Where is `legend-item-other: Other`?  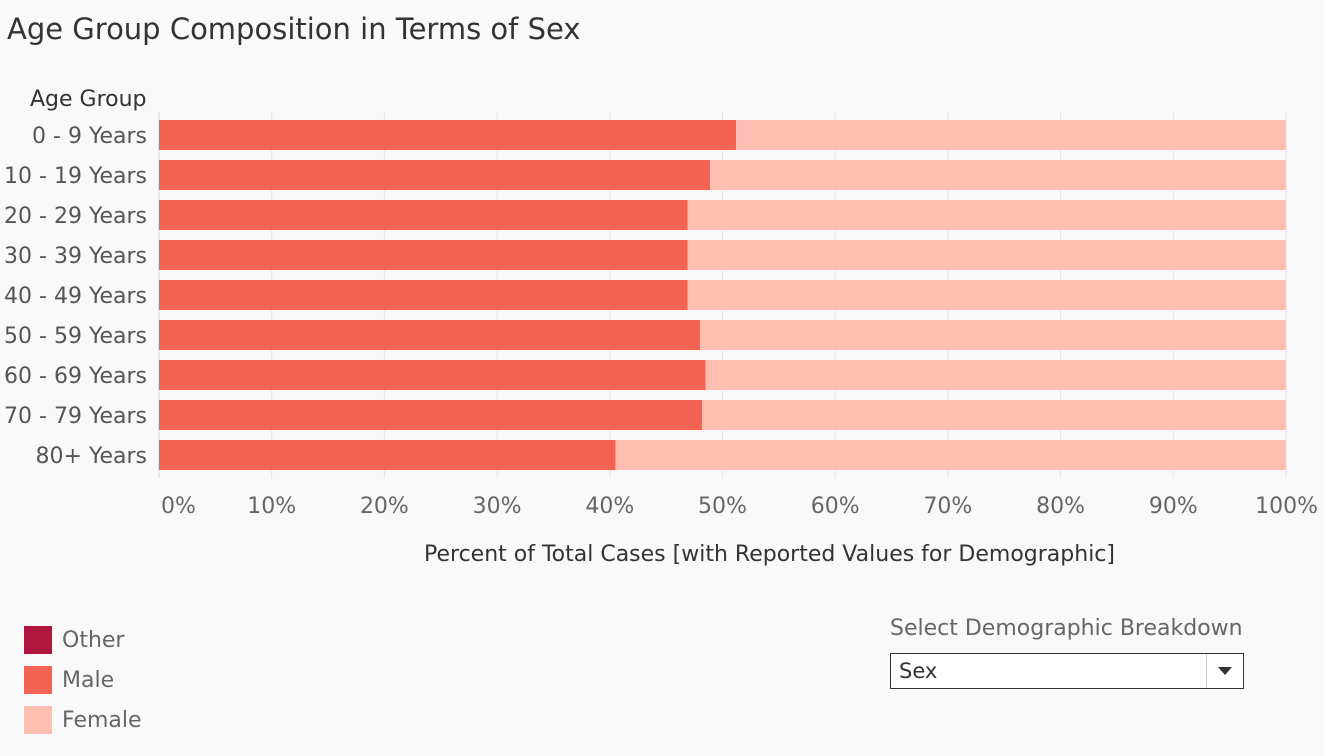
legend-item-other: Other is located at coordinates (83, 640).